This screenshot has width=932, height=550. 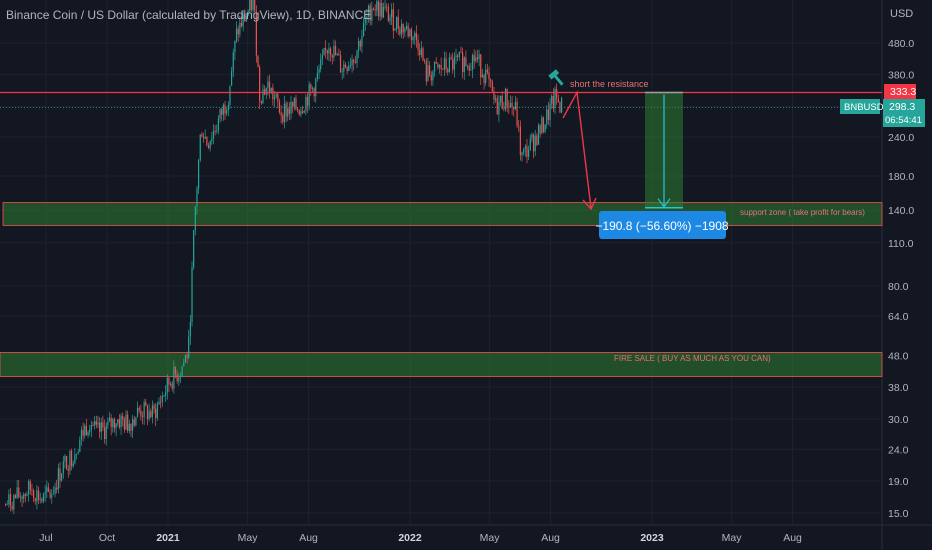 What do you see at coordinates (577, 149) in the screenshot?
I see `projection-arrow` at bounding box center [577, 149].